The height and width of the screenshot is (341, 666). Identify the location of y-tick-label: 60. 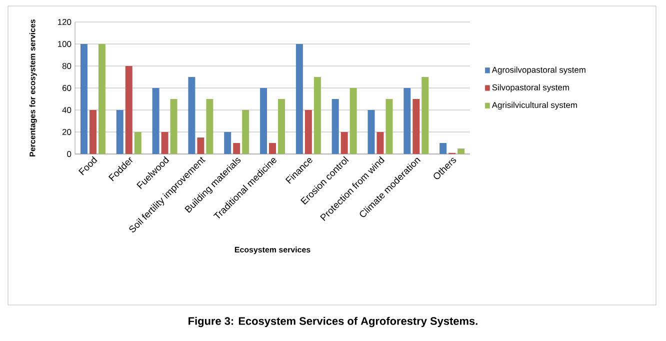
(67, 88).